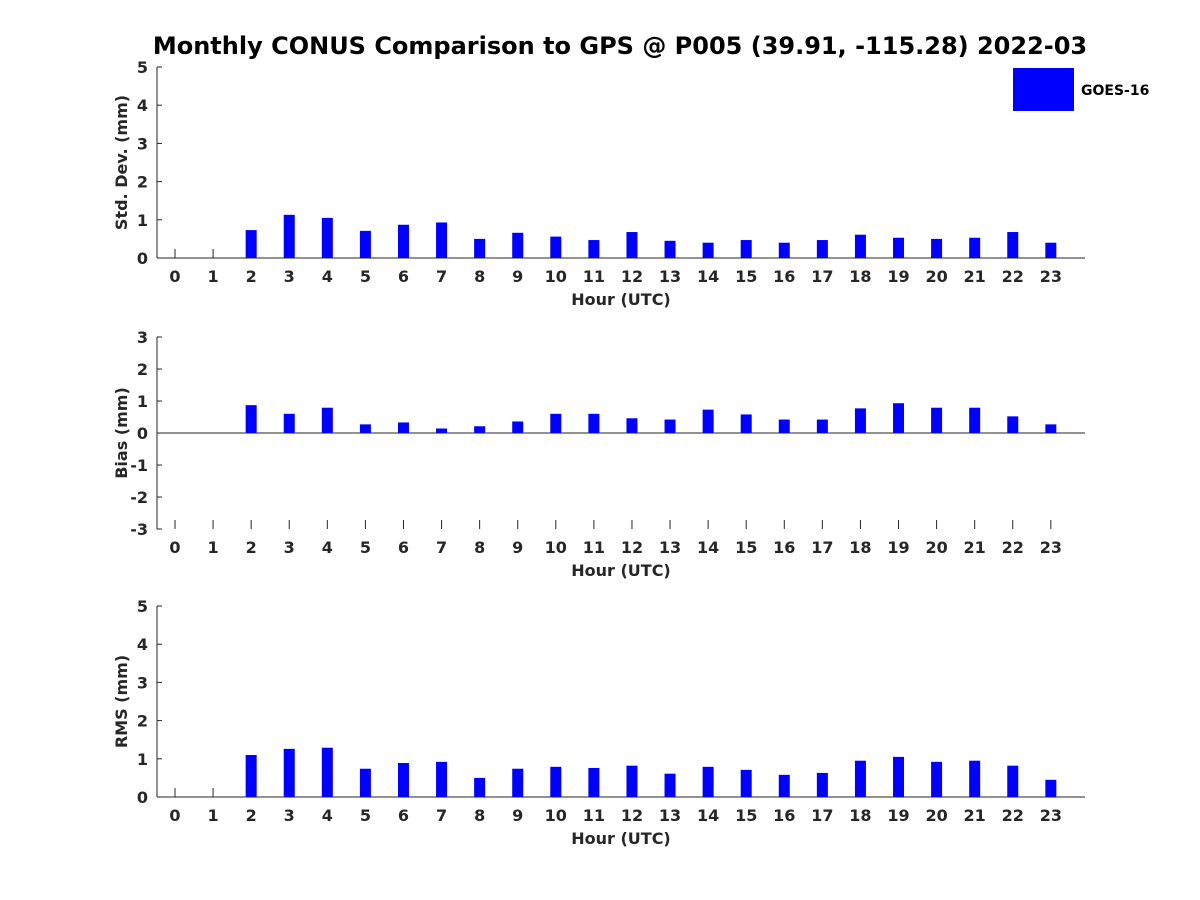  What do you see at coordinates (327, 815) in the screenshot?
I see `rms-xtick-label: 4` at bounding box center [327, 815].